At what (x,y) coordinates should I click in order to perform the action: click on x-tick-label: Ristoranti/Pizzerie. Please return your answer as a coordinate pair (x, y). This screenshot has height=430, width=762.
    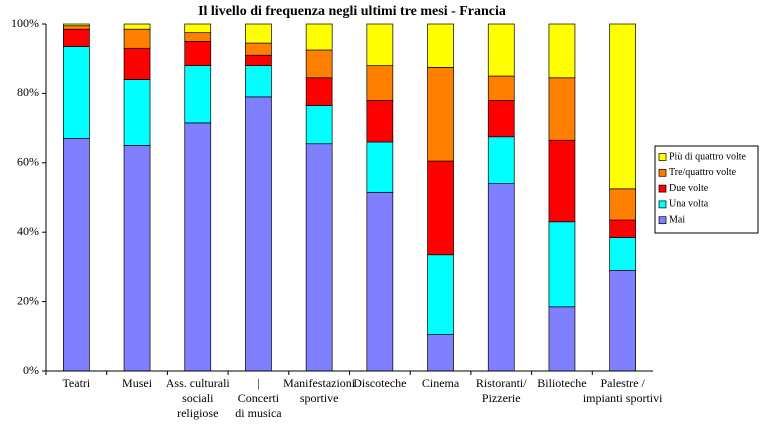
    Looking at the image, I should click on (501, 390).